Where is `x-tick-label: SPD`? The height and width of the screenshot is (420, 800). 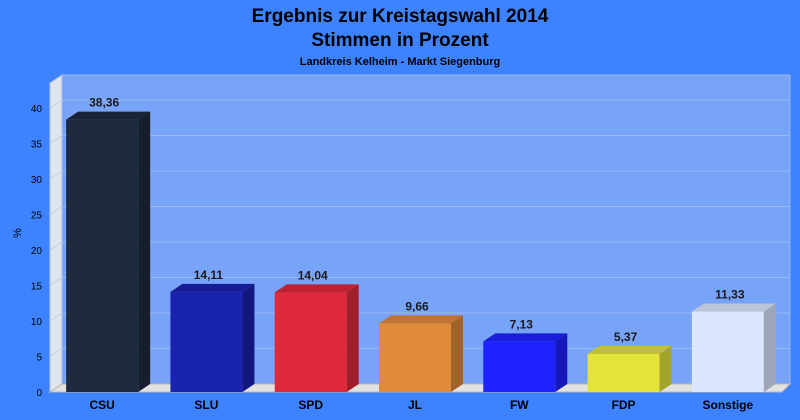
x-tick-label: SPD is located at coordinates (310, 405).